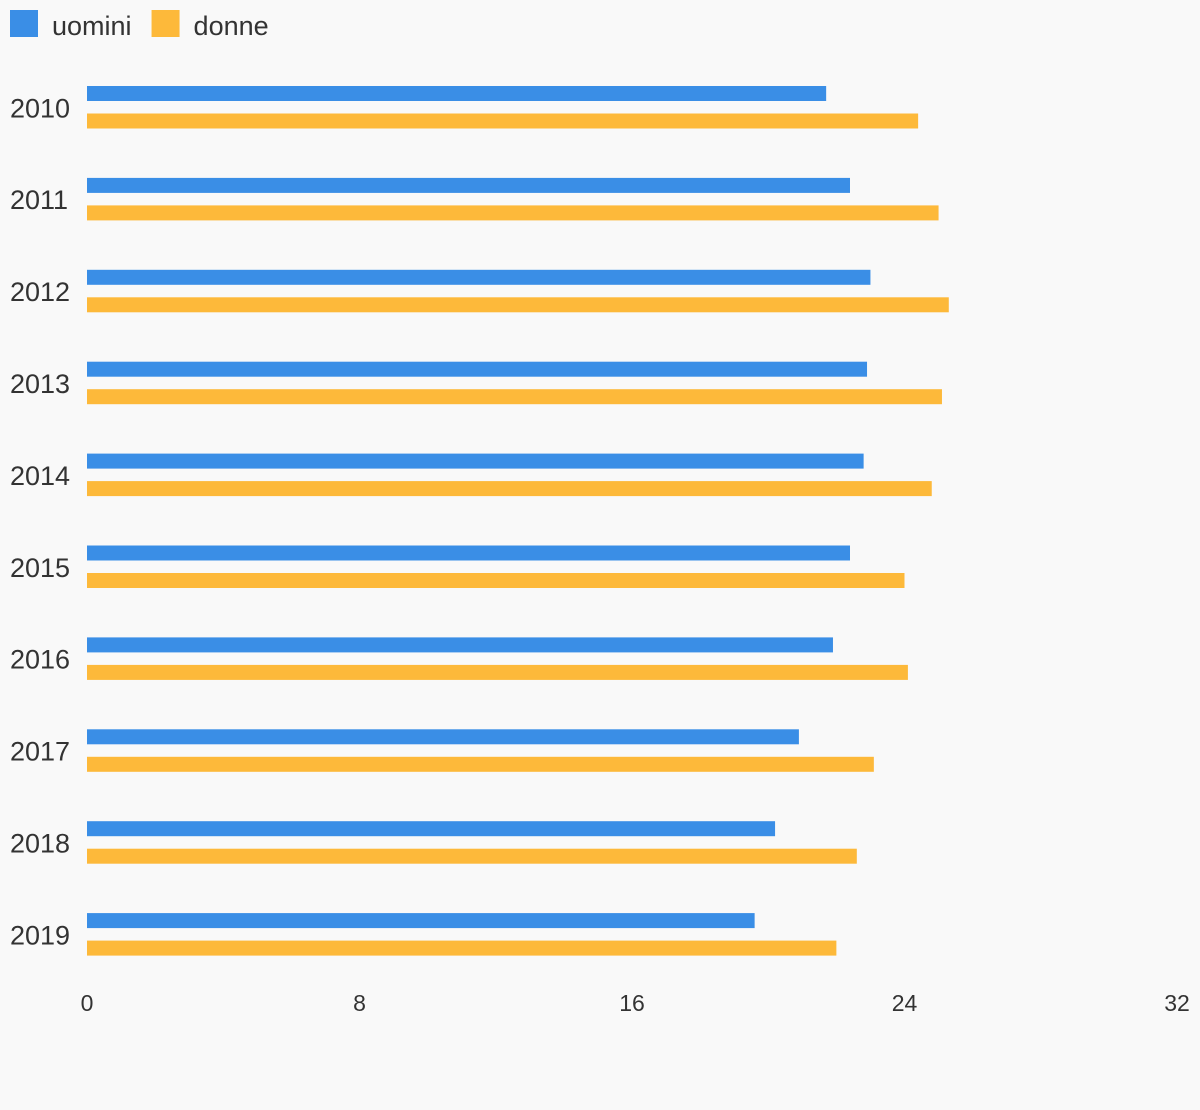  Describe the element at coordinates (92, 26) in the screenshot. I see `legend-label-uomini: uomini` at that location.